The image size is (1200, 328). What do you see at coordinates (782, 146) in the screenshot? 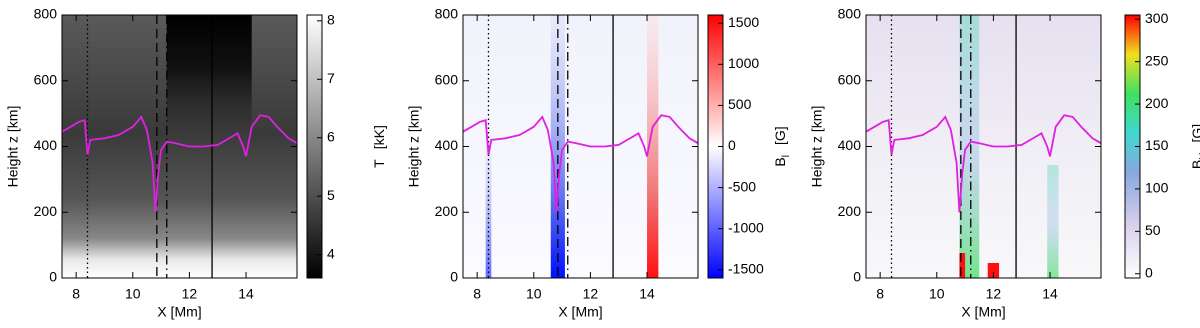
I see `colorbar-title: Bl [G]` at bounding box center [782, 146].